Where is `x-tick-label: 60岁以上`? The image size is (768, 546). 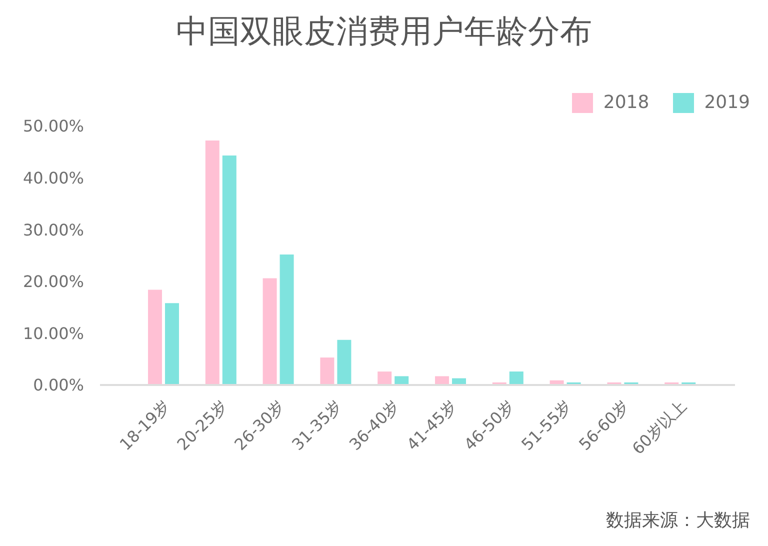 x-tick-label: 60岁以上 is located at coordinates (659, 427).